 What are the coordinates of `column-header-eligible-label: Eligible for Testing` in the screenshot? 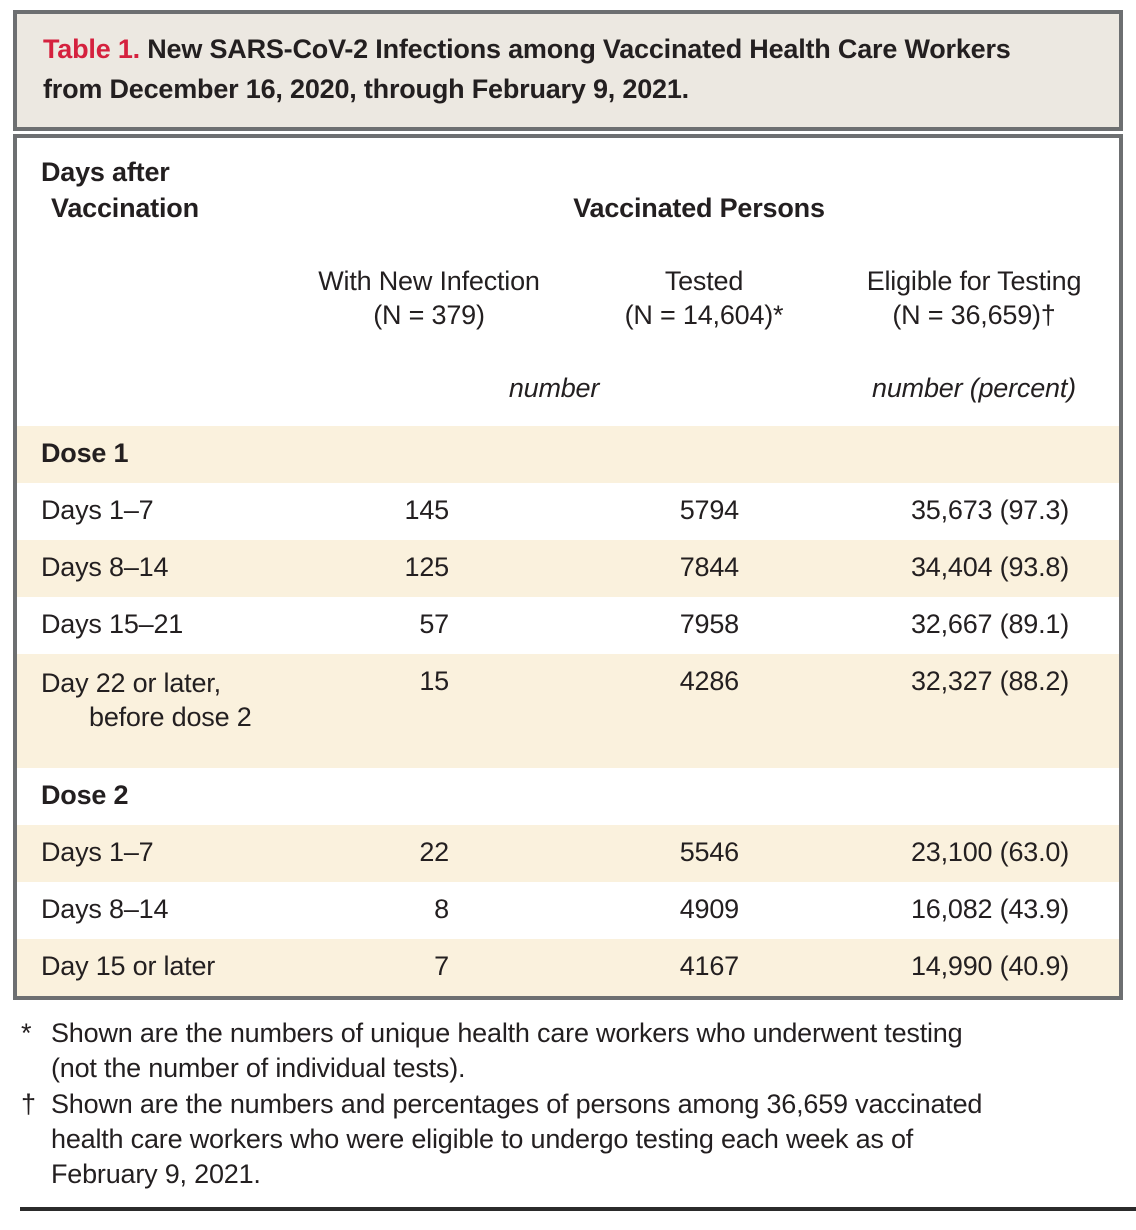 It's located at (974, 281).